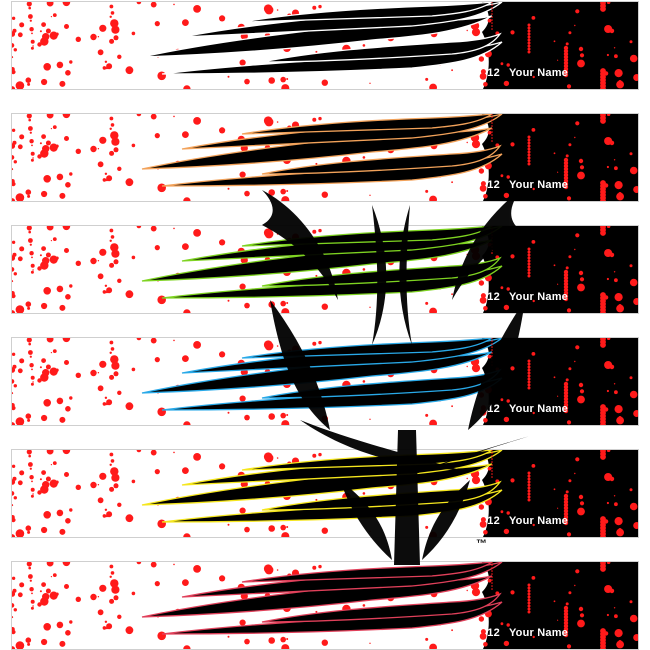 This screenshot has height=650, width=650. Describe the element at coordinates (325, 493) in the screenshot. I see `wrap-design-5: 12 Your Name` at that location.